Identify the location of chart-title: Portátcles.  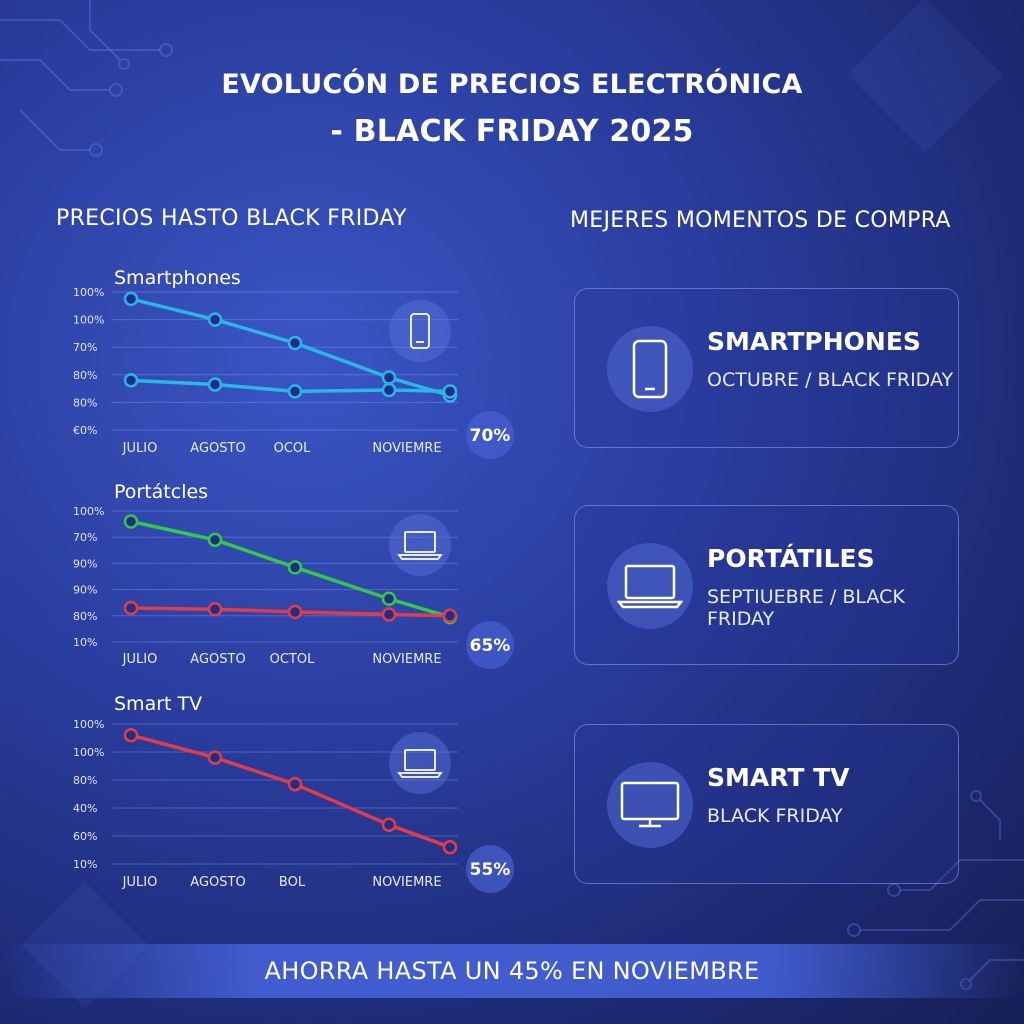
(161, 492).